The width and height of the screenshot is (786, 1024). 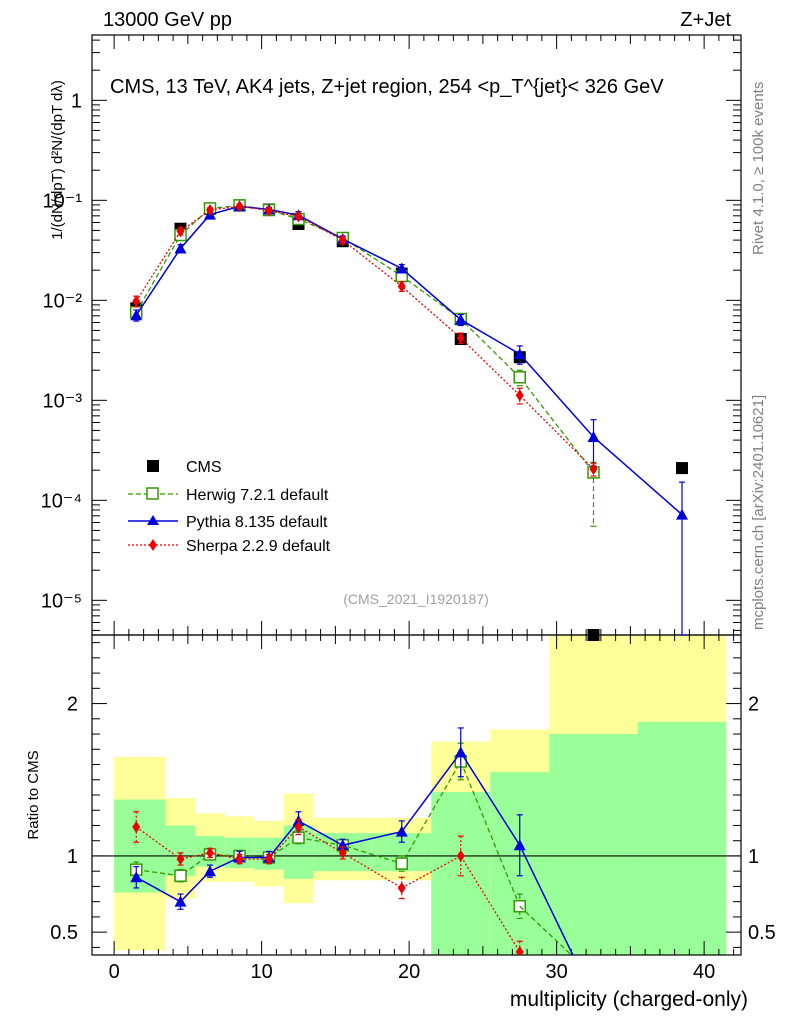 I want to click on side-label-bottom: mcplots.cern.ch [arXiv:2401.10621], so click(x=758, y=512).